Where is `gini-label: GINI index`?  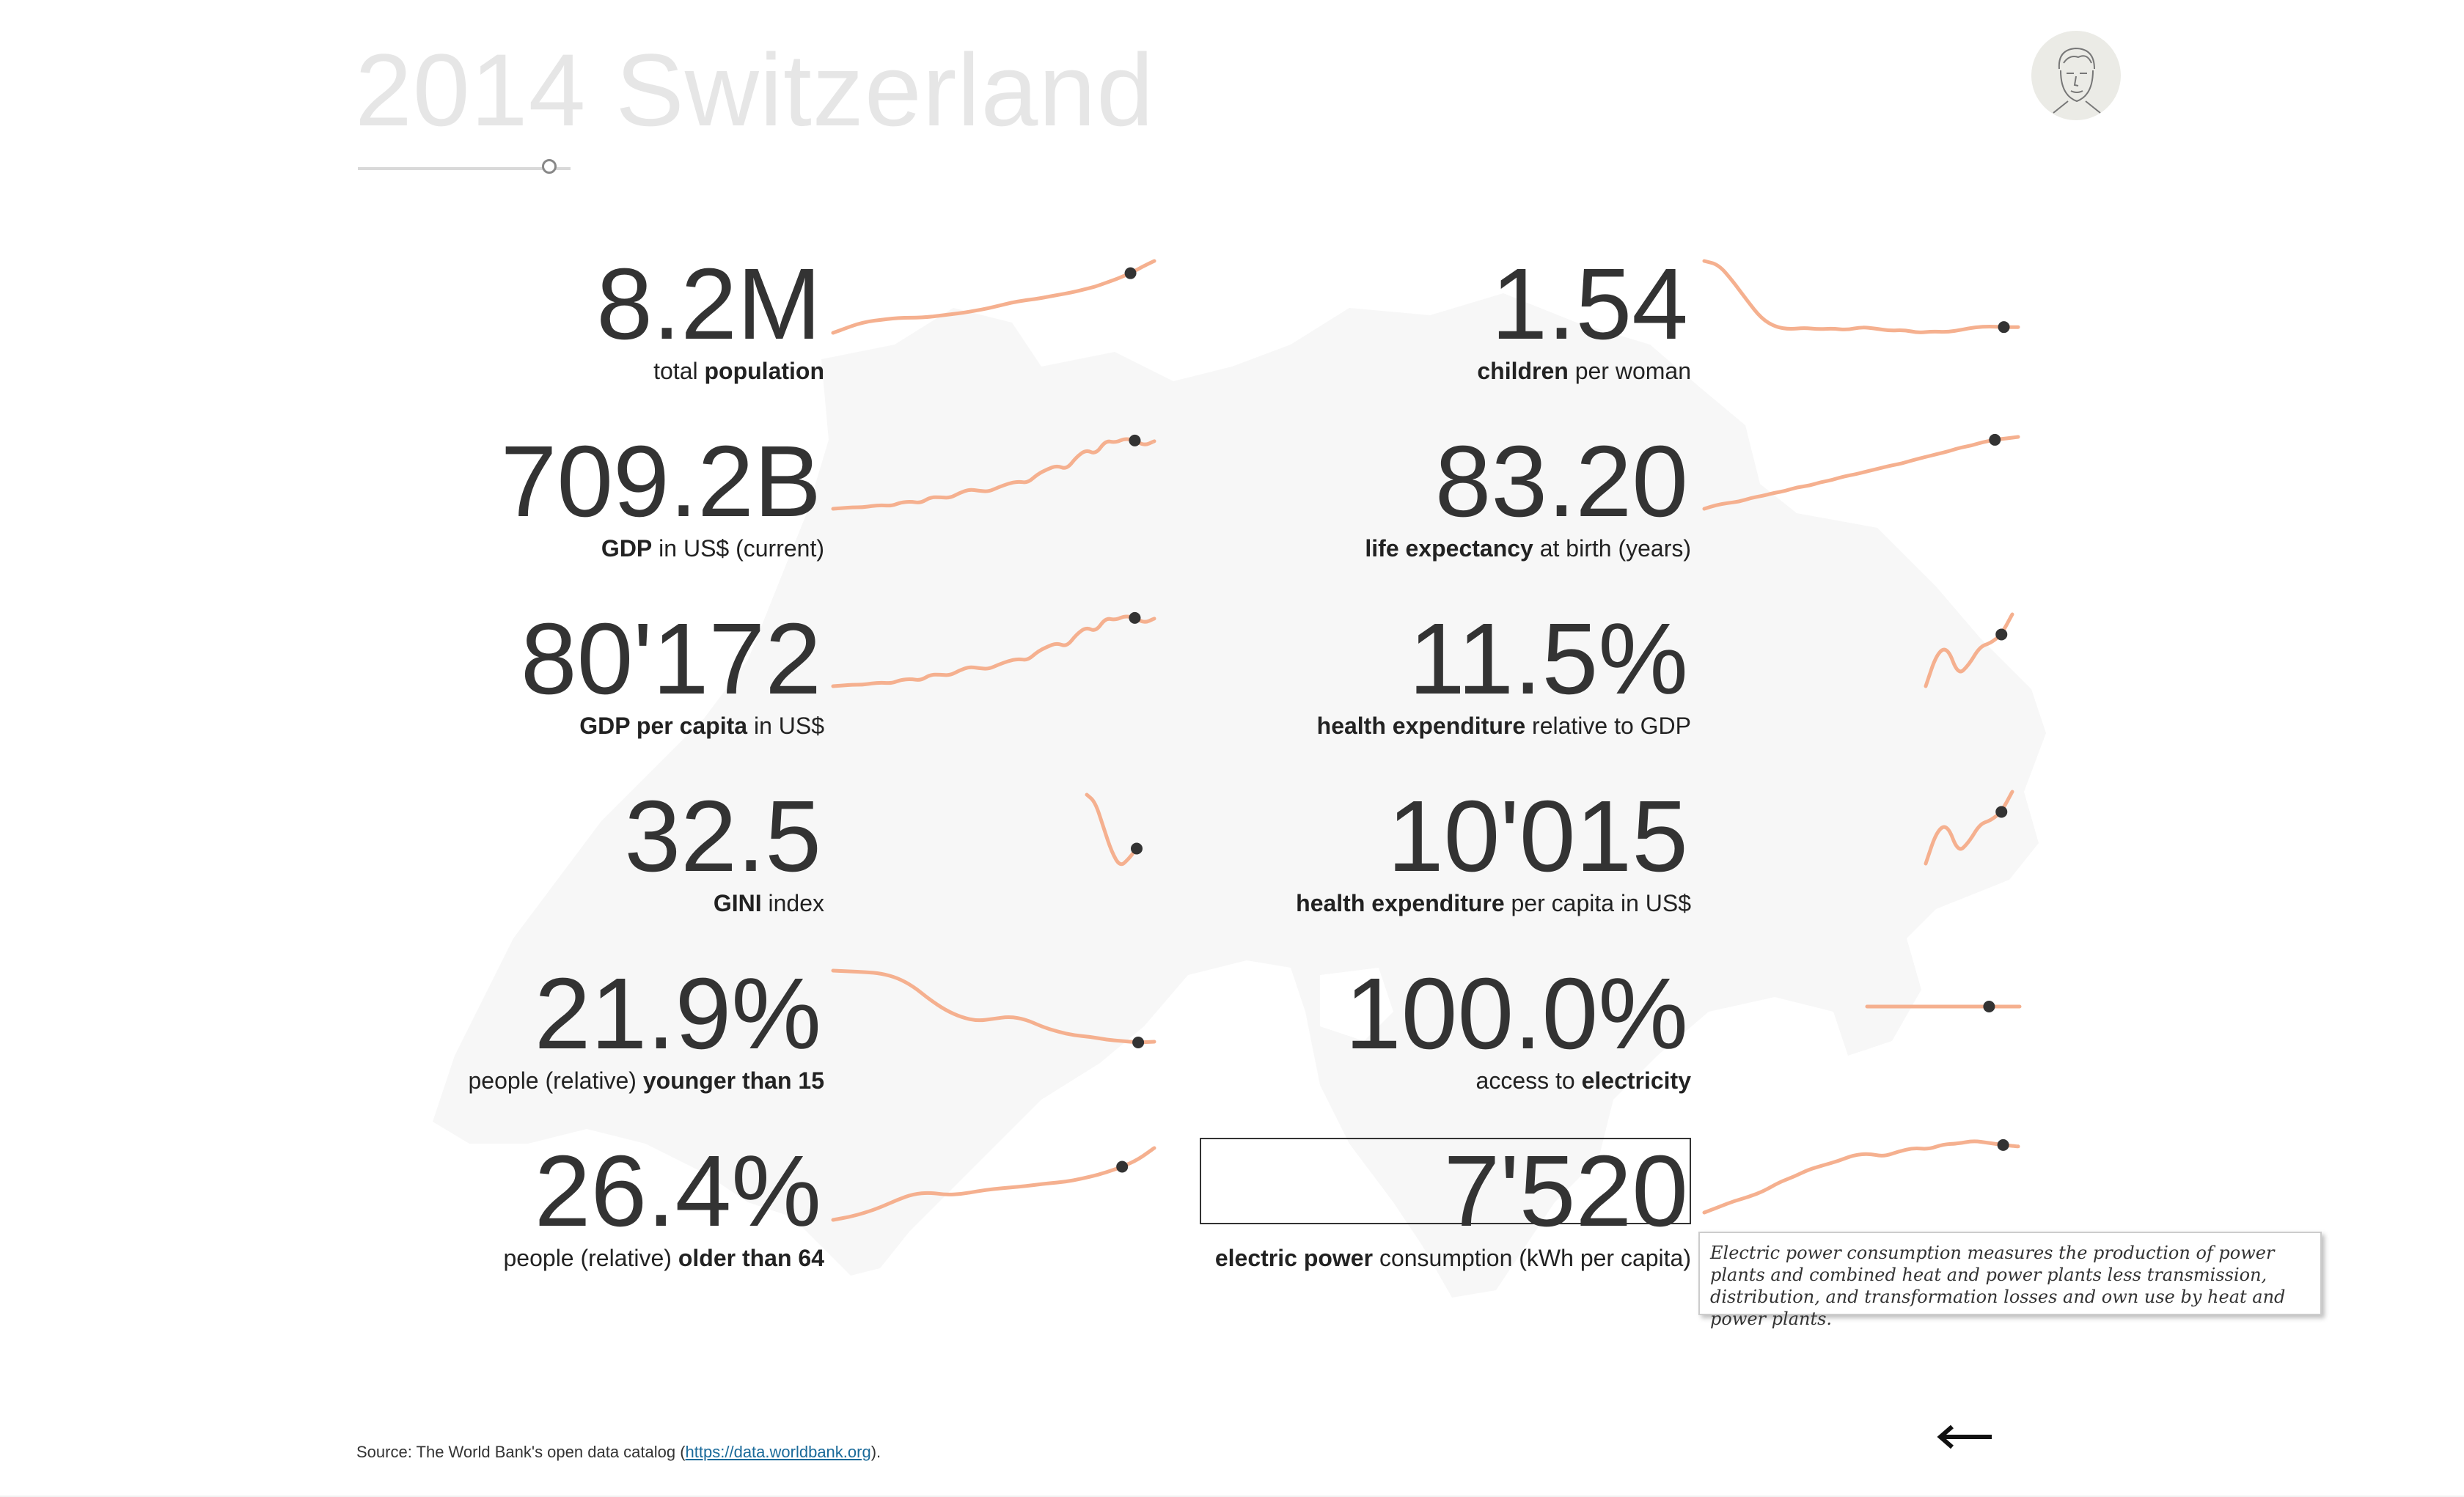 gini-label: GINI index is located at coordinates (768, 903).